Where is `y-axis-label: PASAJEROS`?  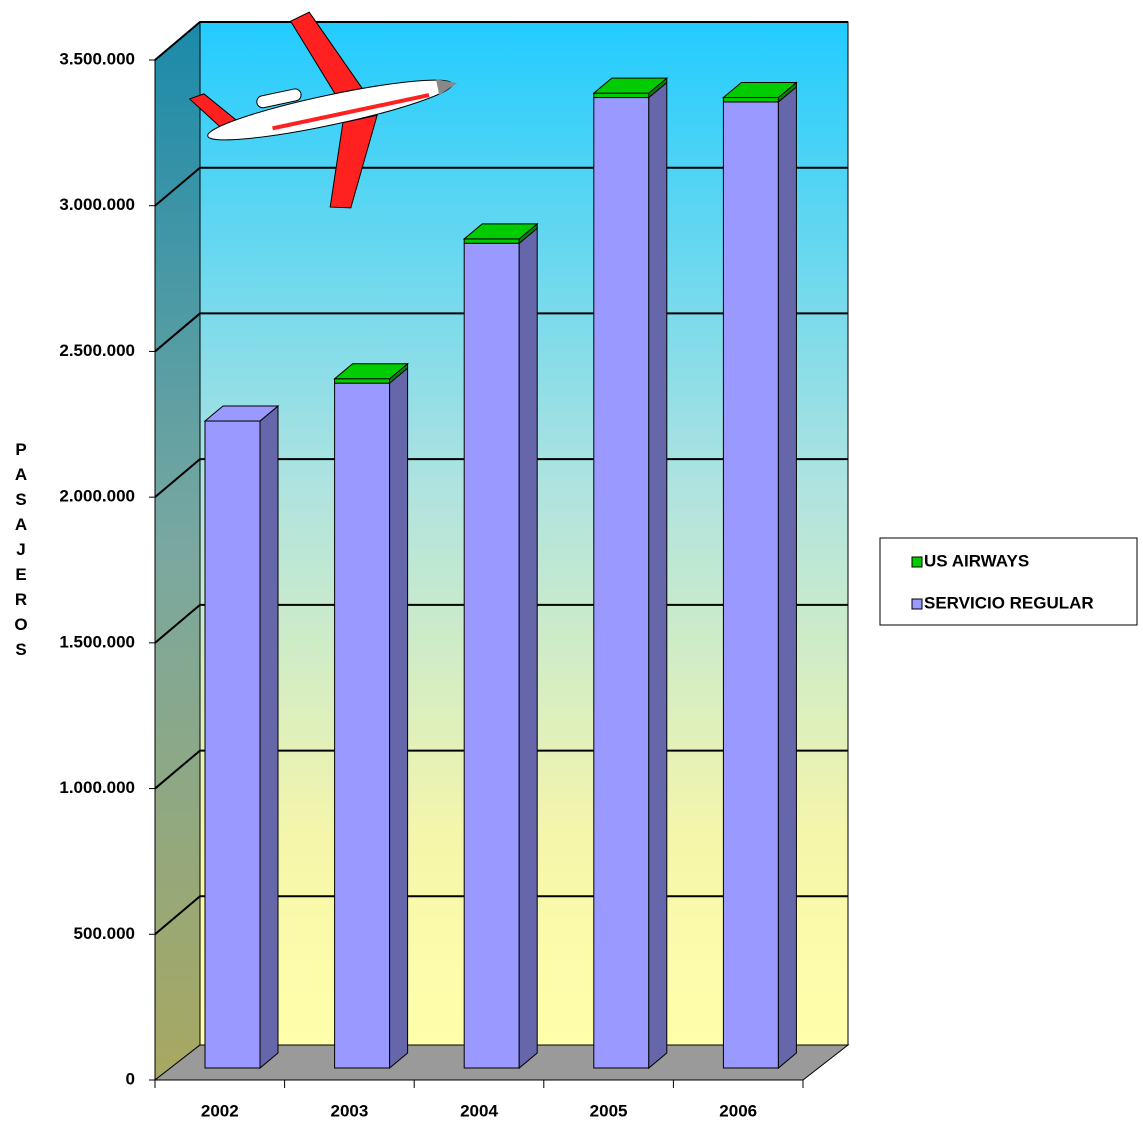 y-axis-label: PASAJEROS is located at coordinates (21, 552).